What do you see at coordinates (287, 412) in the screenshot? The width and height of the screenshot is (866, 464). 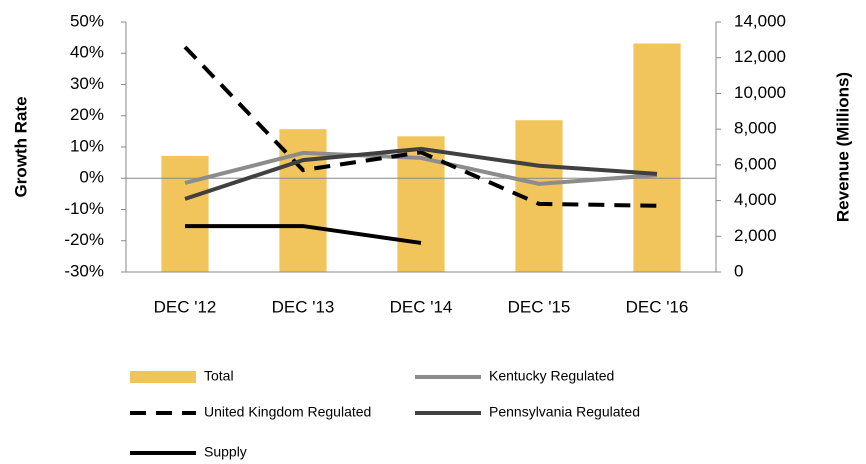 I see `legend-label: United Kingdom Regulated` at bounding box center [287, 412].